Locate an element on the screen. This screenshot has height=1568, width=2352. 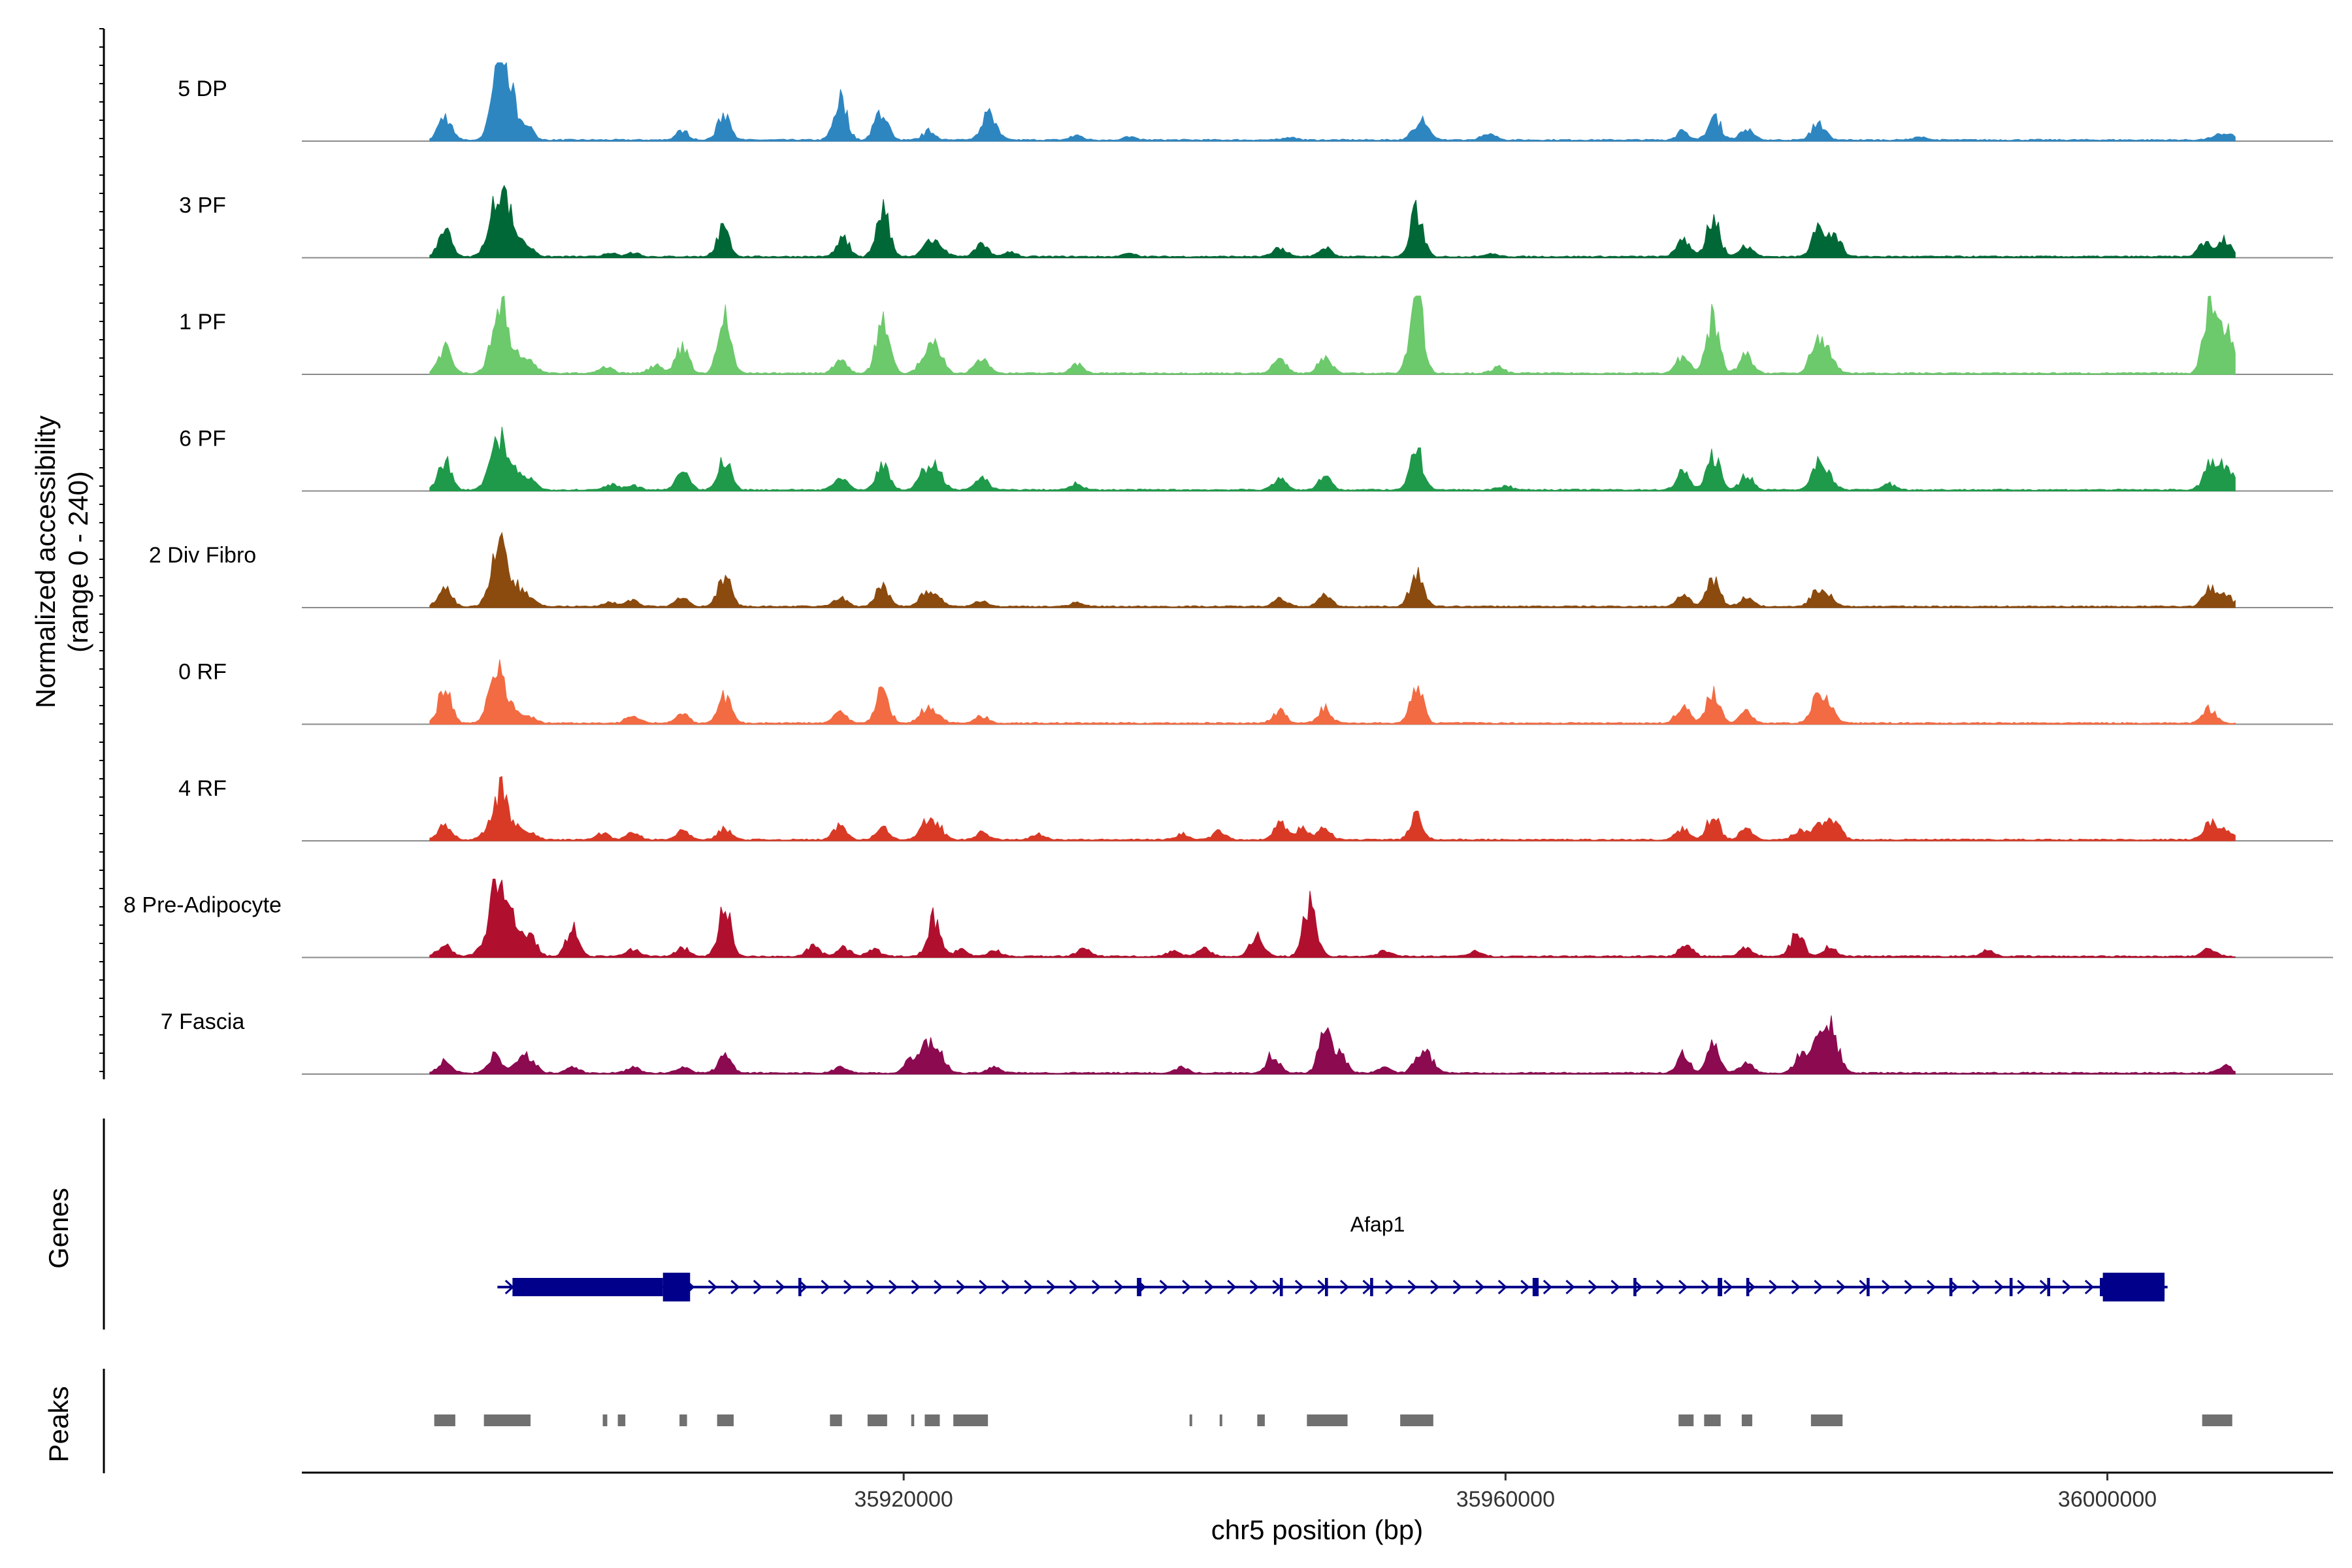
track-label: 4 RF is located at coordinates (202, 788).